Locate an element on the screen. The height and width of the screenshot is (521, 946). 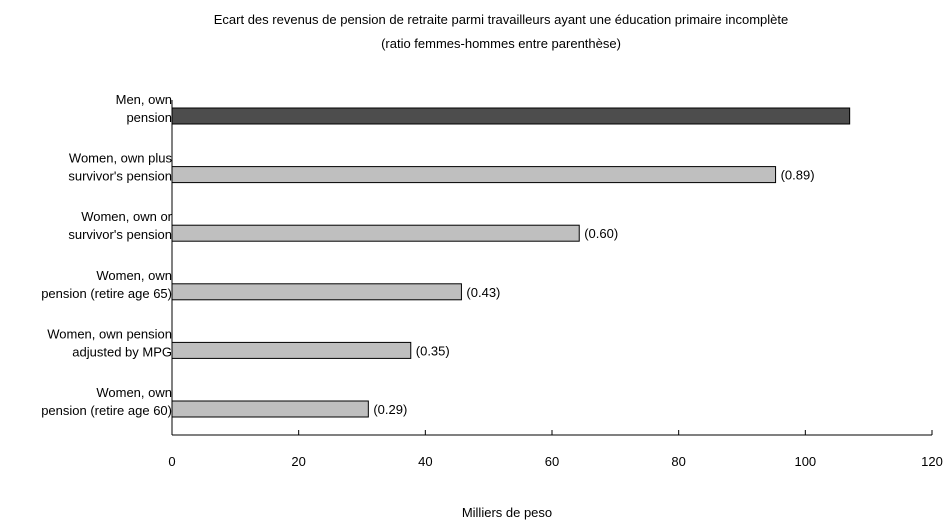
category-label: pension (retire age 60) is located at coordinates (106, 410).